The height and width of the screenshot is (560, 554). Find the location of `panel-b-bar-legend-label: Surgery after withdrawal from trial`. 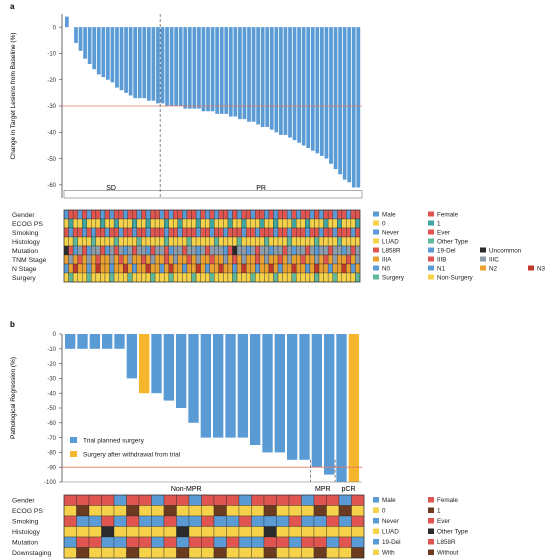

panel-b-bar-legend-label: Surgery after withdrawal from trial is located at coordinates (132, 455).